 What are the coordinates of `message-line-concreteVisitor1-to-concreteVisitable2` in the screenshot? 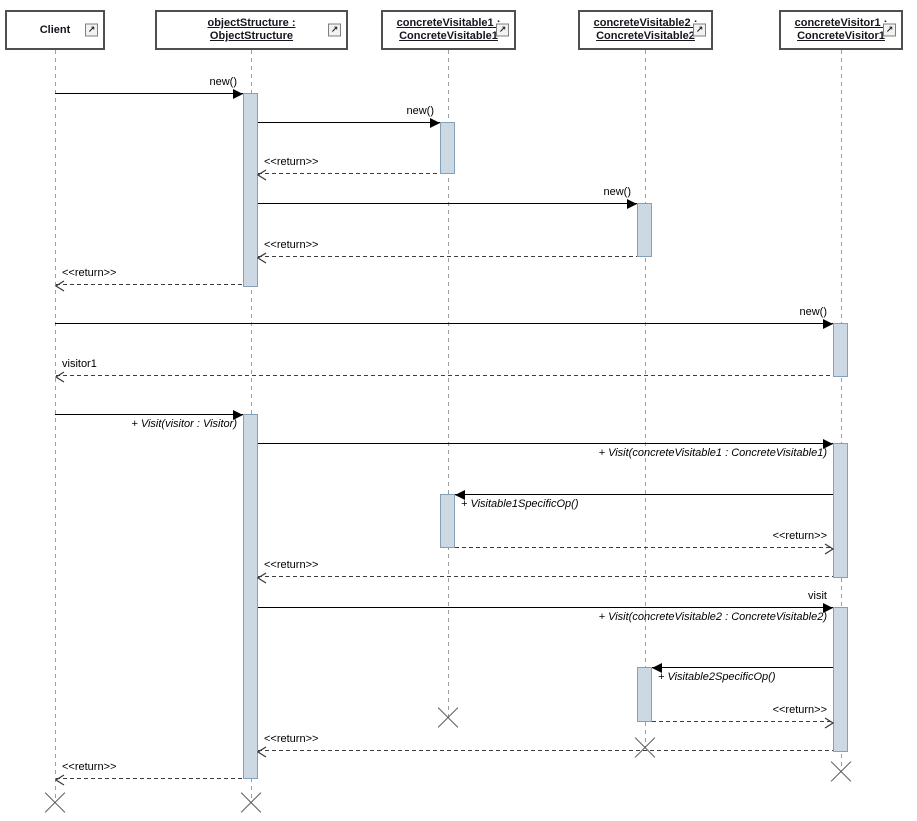 It's located at (742, 668).